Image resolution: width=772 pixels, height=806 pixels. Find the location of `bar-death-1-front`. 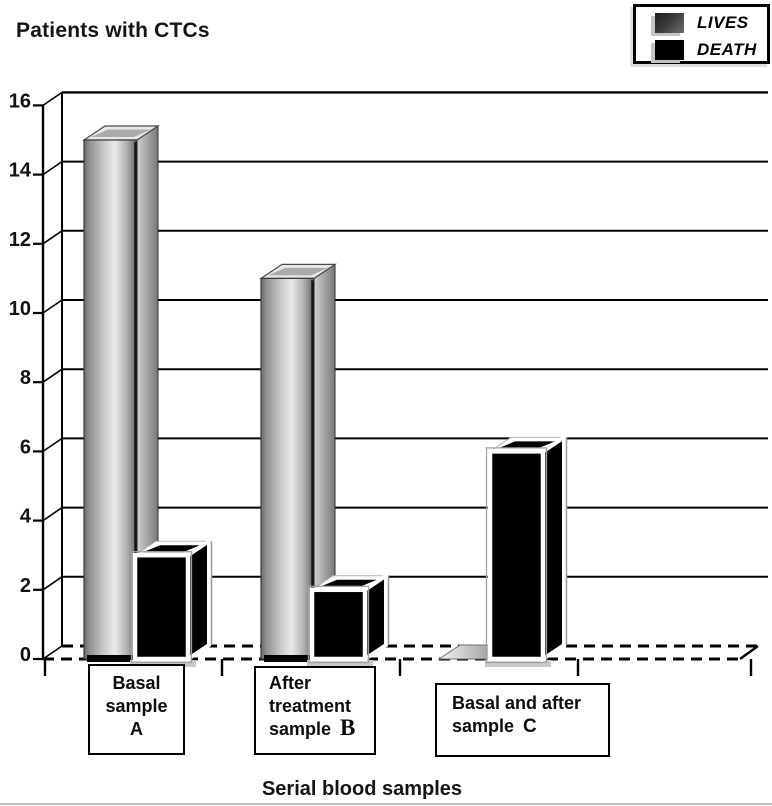

bar-death-1-front is located at coordinates (338, 624).